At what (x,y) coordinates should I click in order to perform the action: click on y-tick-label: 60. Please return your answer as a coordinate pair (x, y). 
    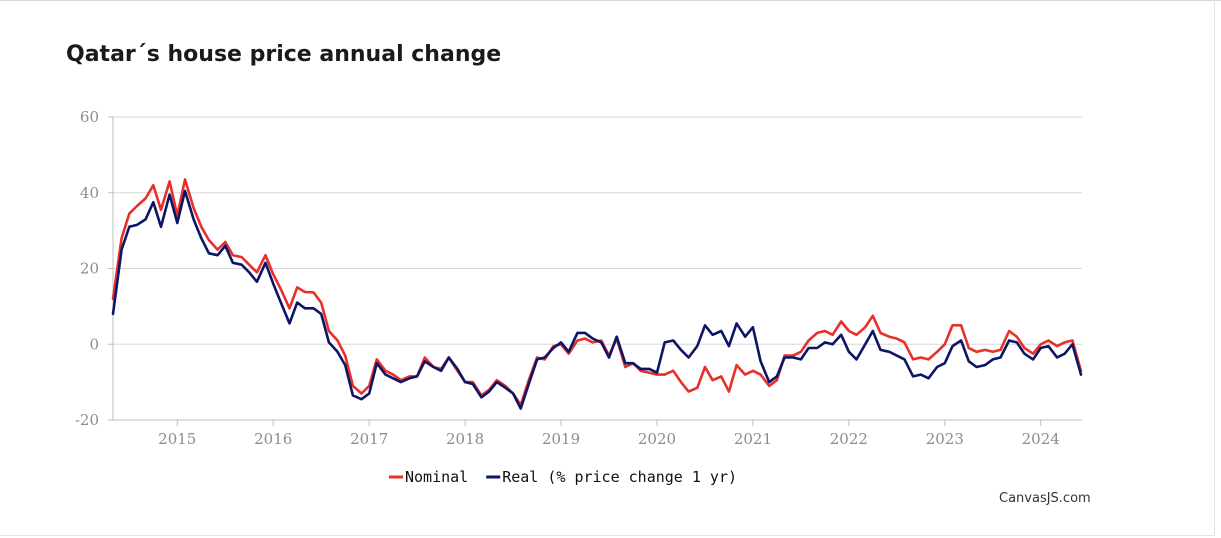
    Looking at the image, I should click on (89, 117).